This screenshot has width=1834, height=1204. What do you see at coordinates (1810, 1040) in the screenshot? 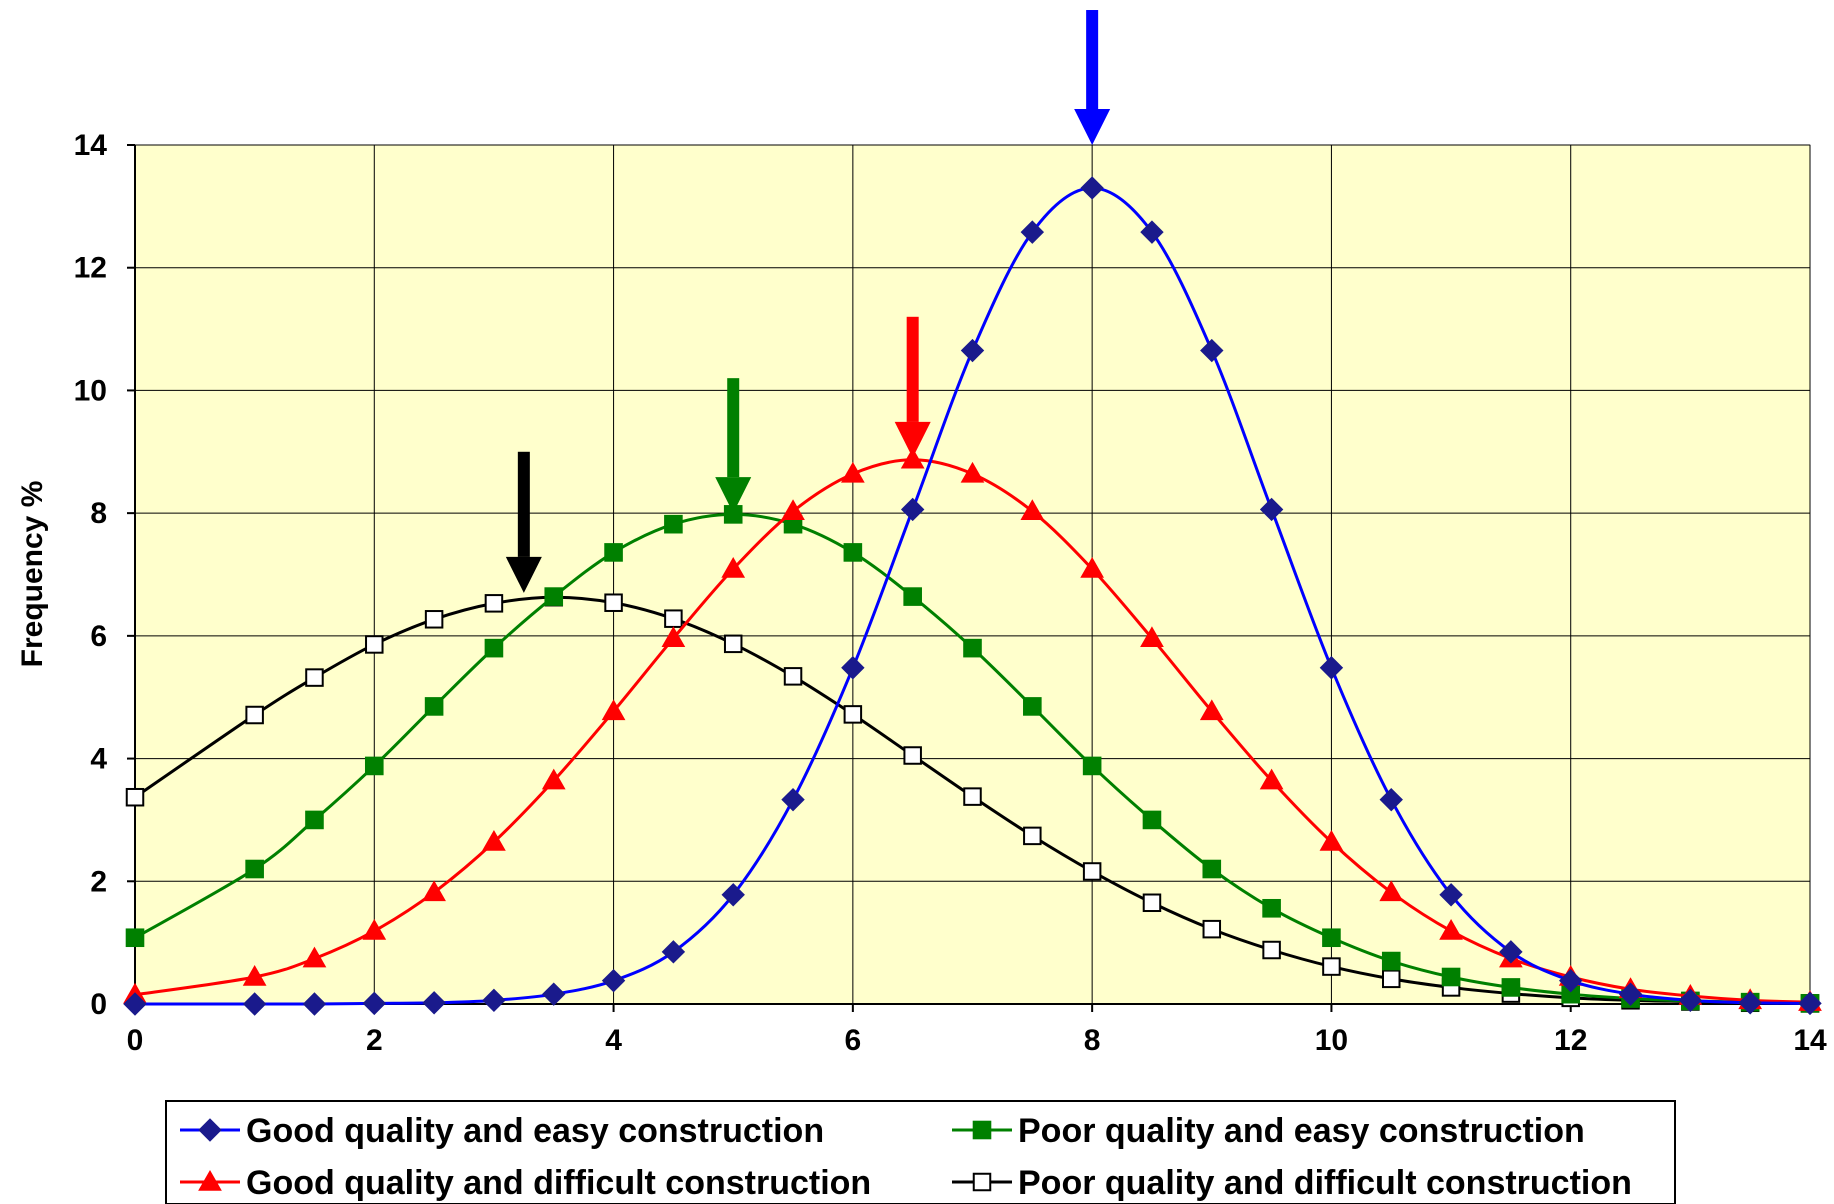
I see `x-tick-label: 14` at bounding box center [1810, 1040].